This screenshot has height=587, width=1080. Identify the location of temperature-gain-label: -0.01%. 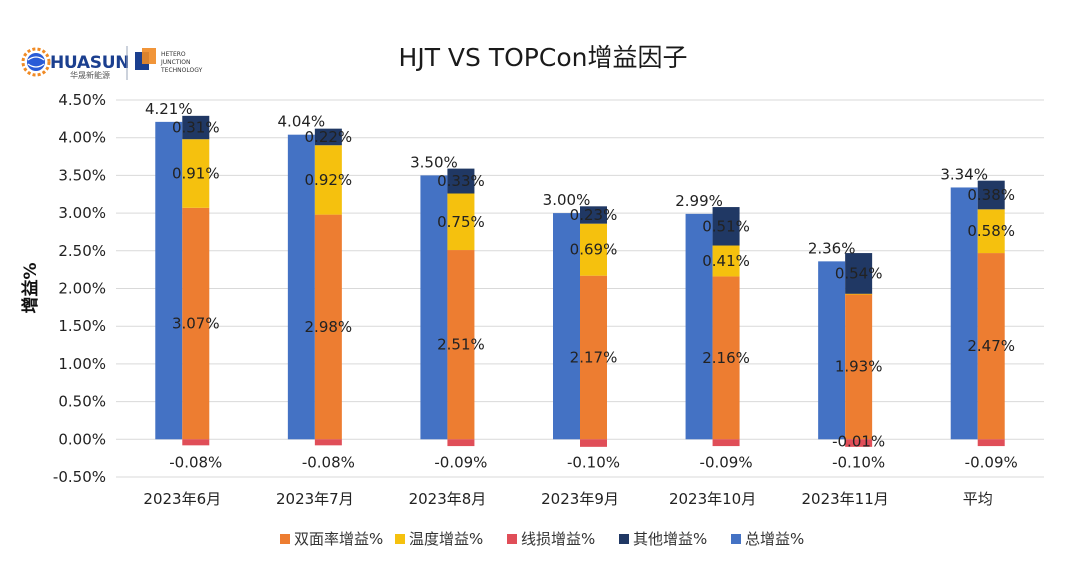
(858, 441).